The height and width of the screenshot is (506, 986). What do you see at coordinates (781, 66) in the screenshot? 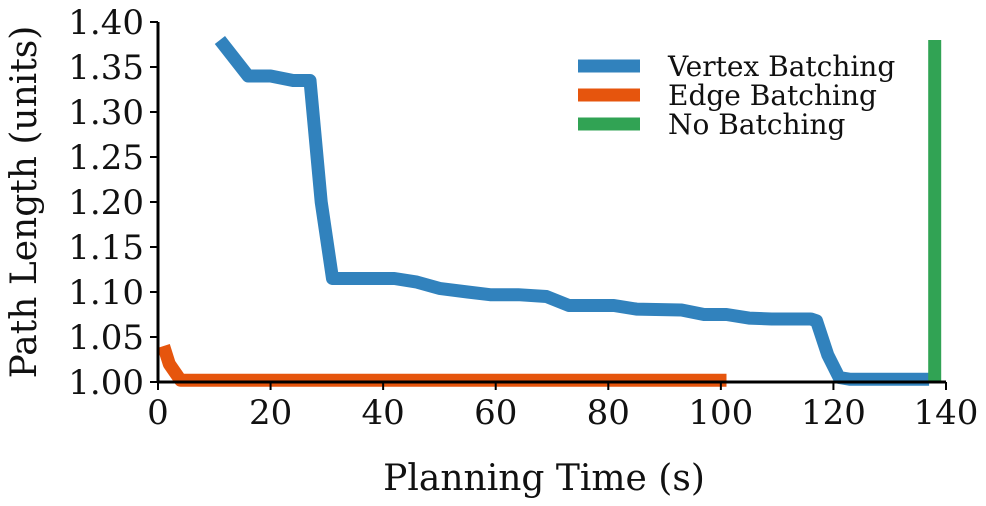
I see `legend-label-0: Vertex Batching` at bounding box center [781, 66].